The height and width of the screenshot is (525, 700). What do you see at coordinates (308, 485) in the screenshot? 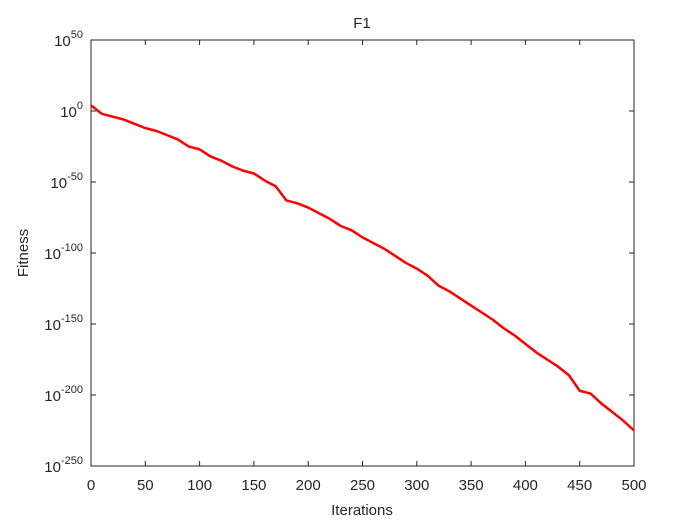
I see `x-tick-label: 200` at bounding box center [308, 485].